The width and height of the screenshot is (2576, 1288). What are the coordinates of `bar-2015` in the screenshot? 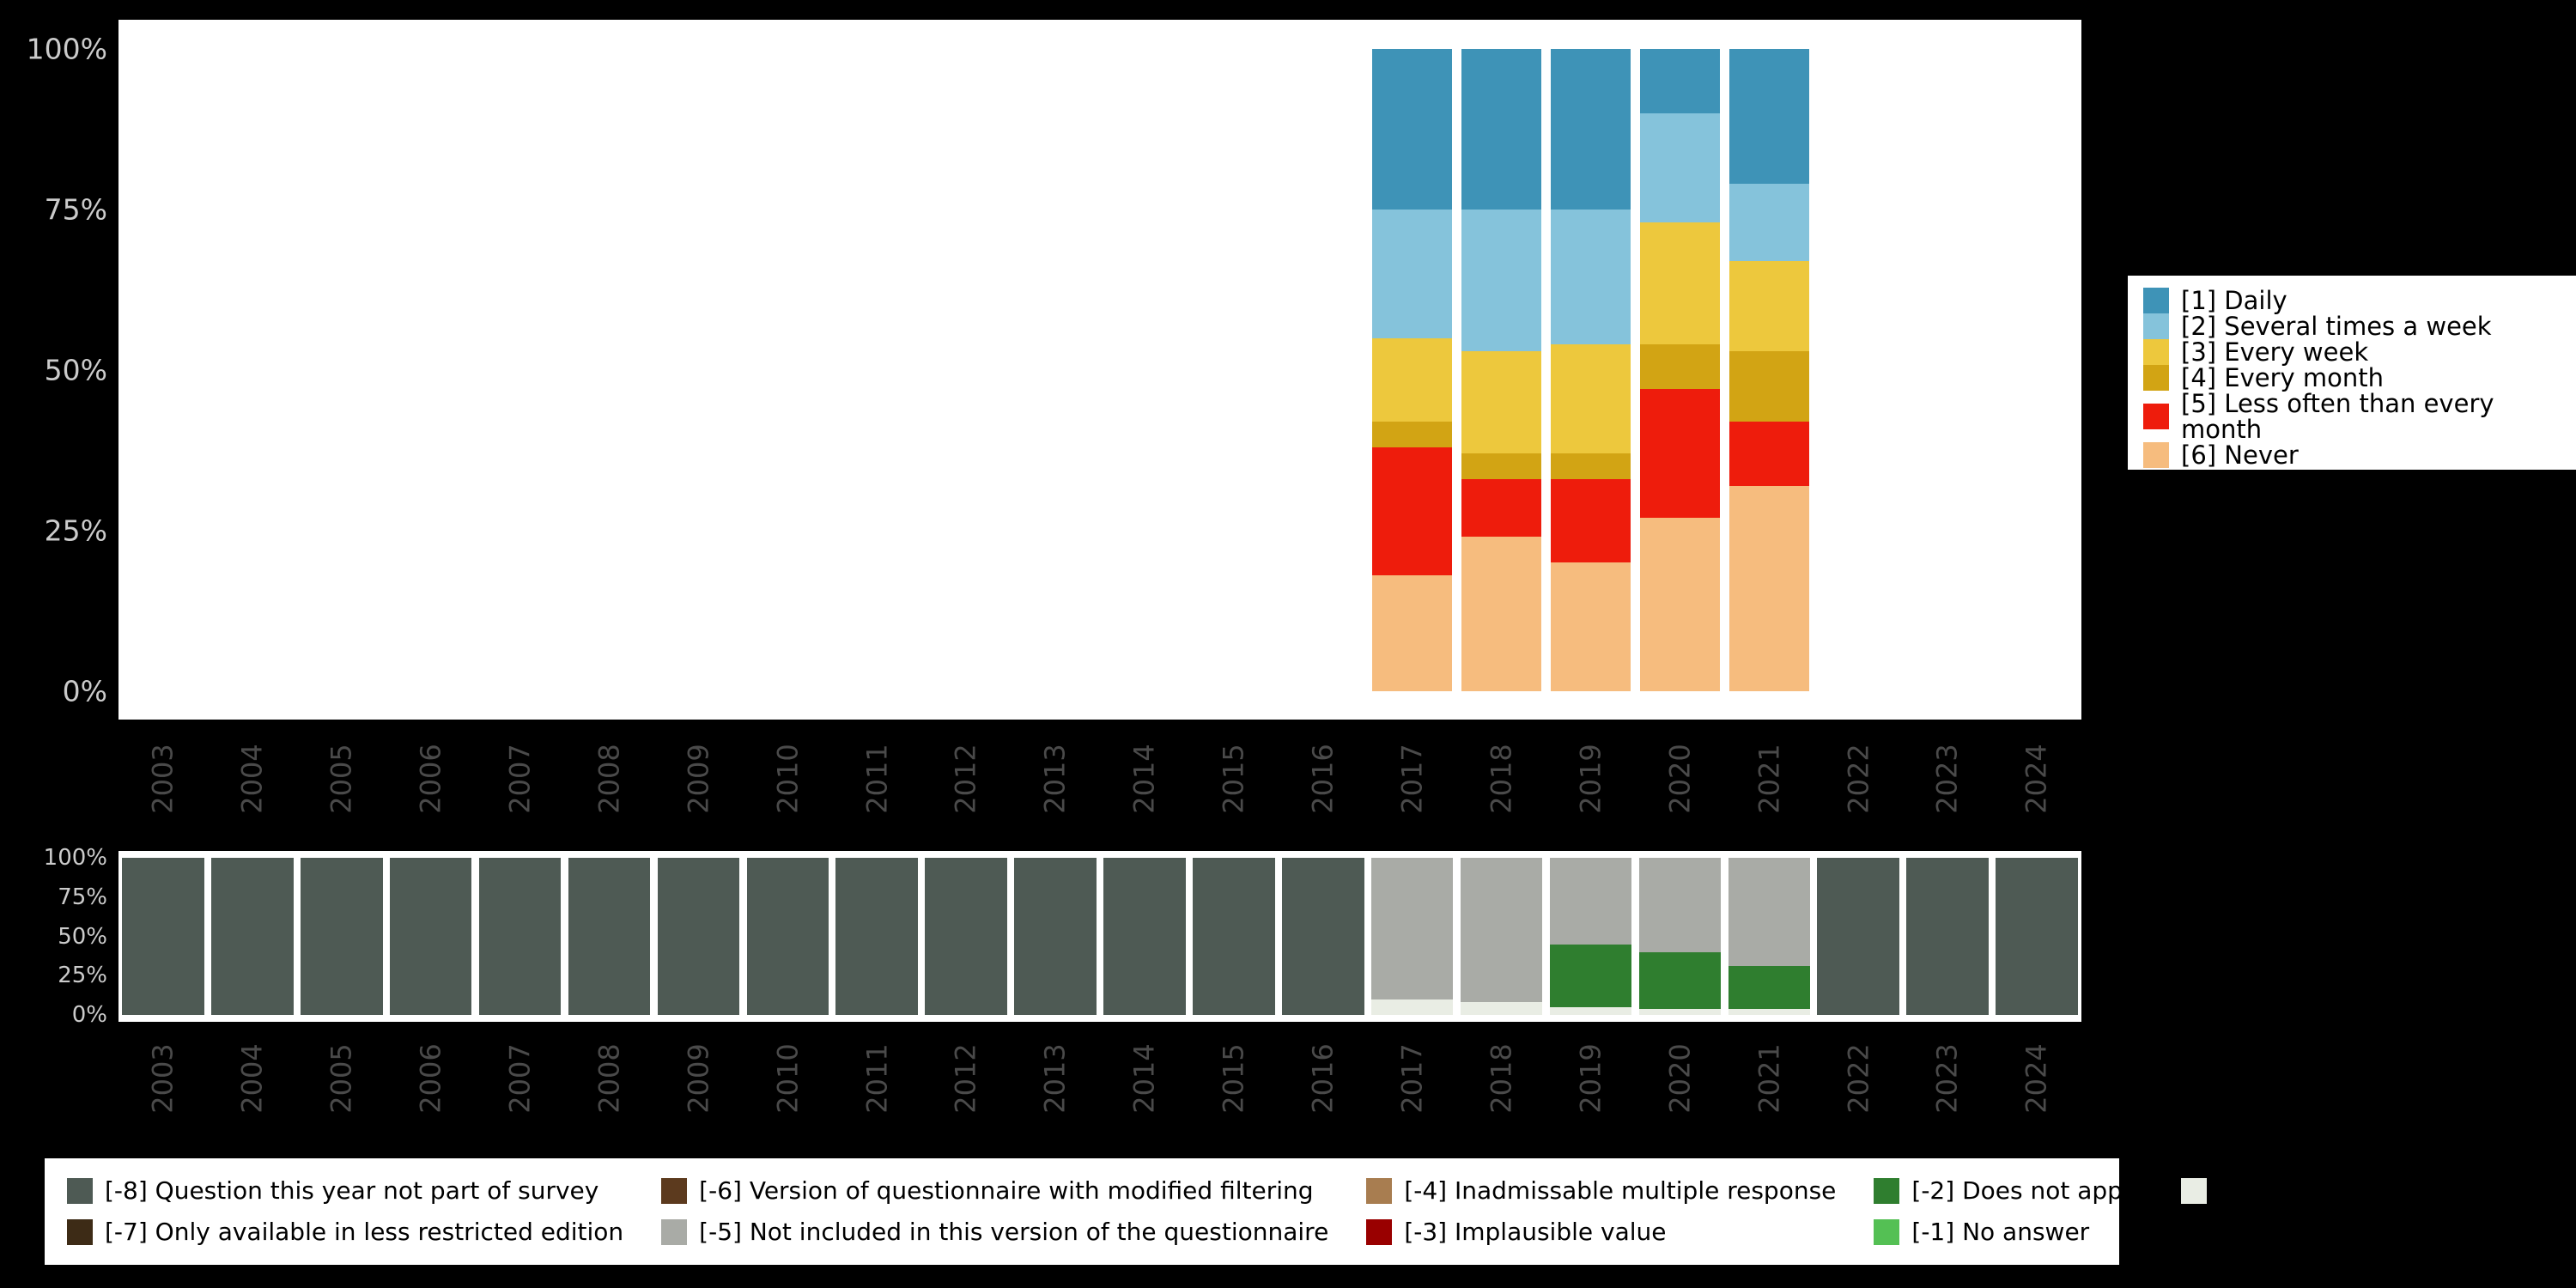 It's located at (1234, 936).